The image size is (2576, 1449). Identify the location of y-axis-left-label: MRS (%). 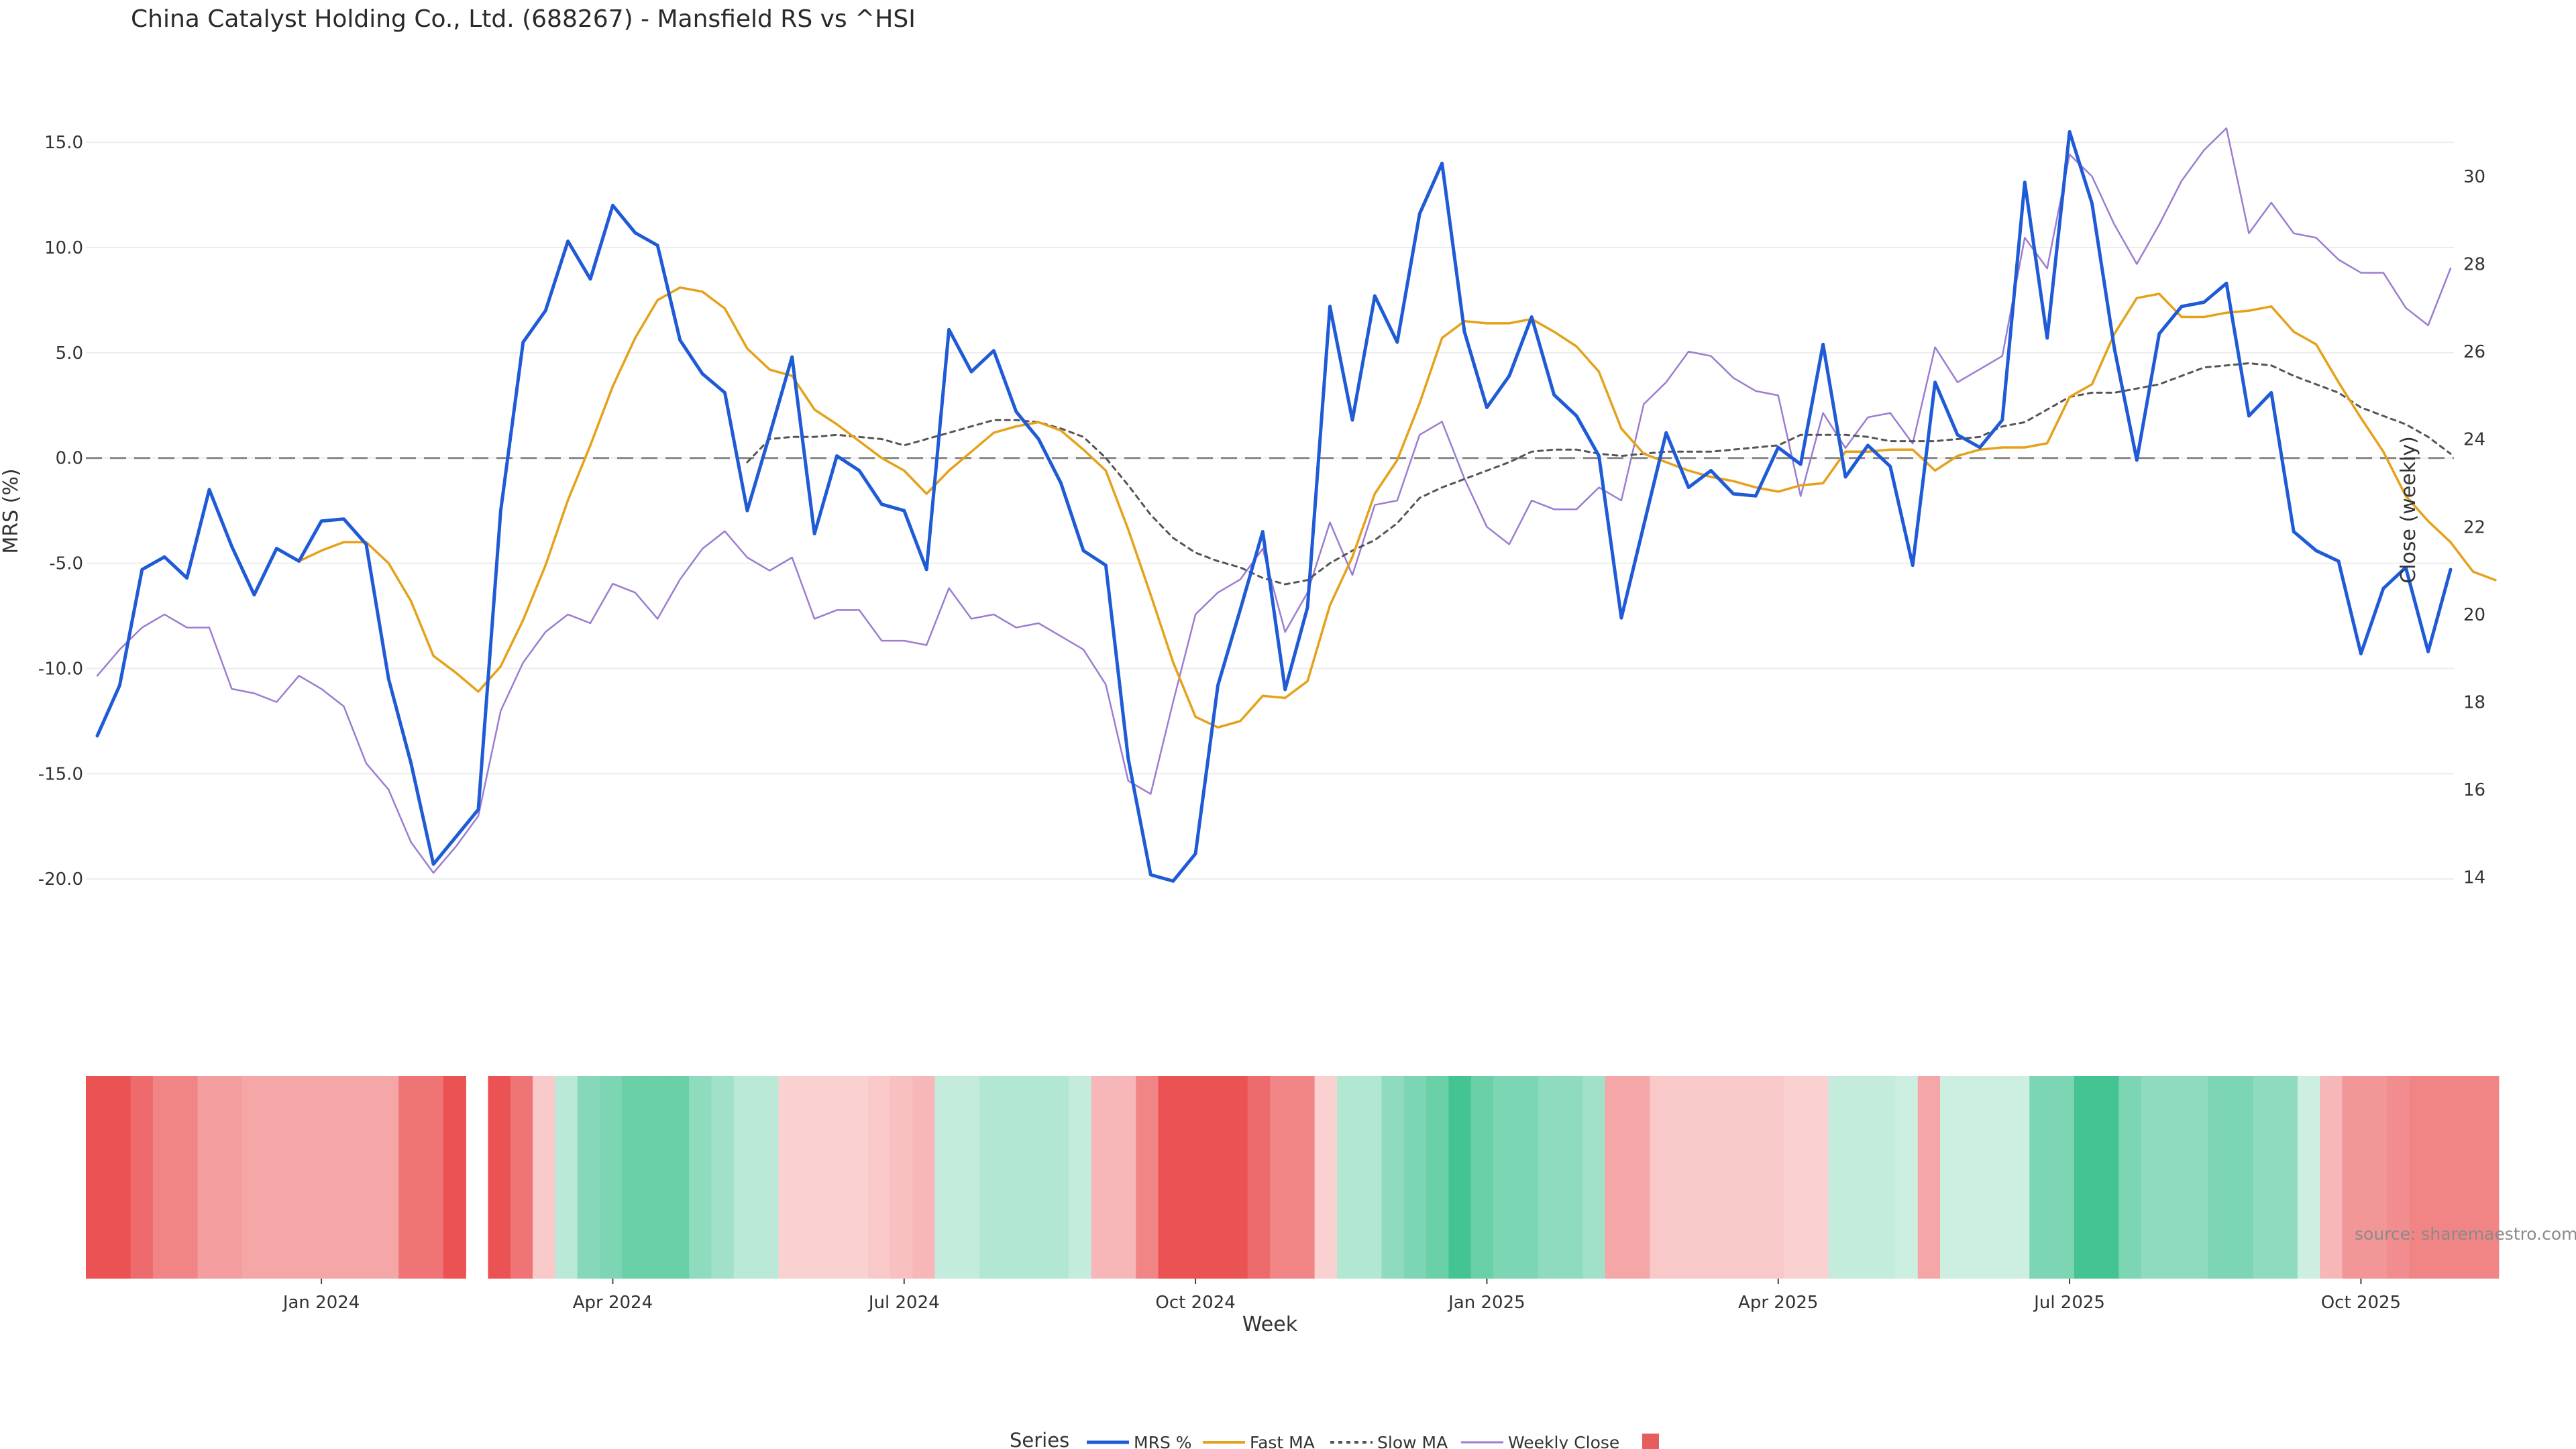
(11, 510).